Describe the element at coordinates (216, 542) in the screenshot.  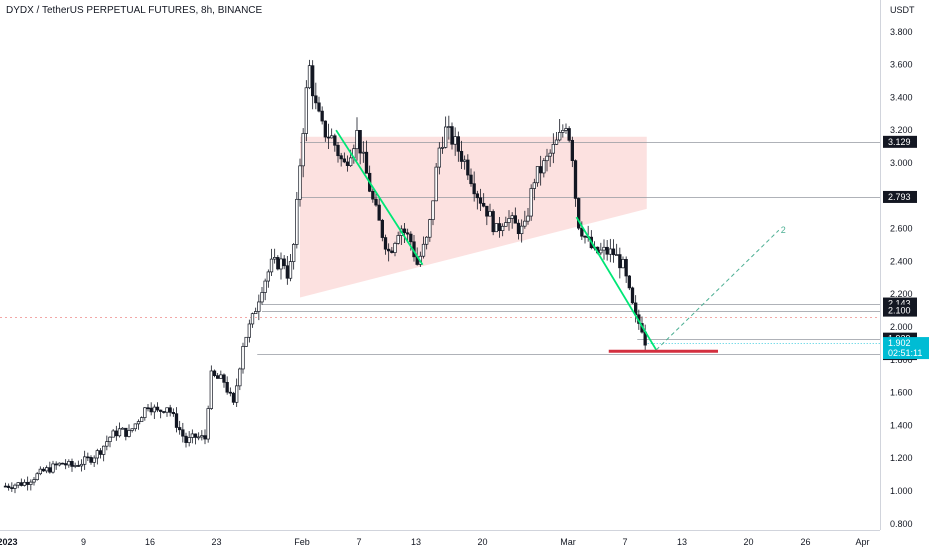
I see `x-tick-label: 23` at that location.